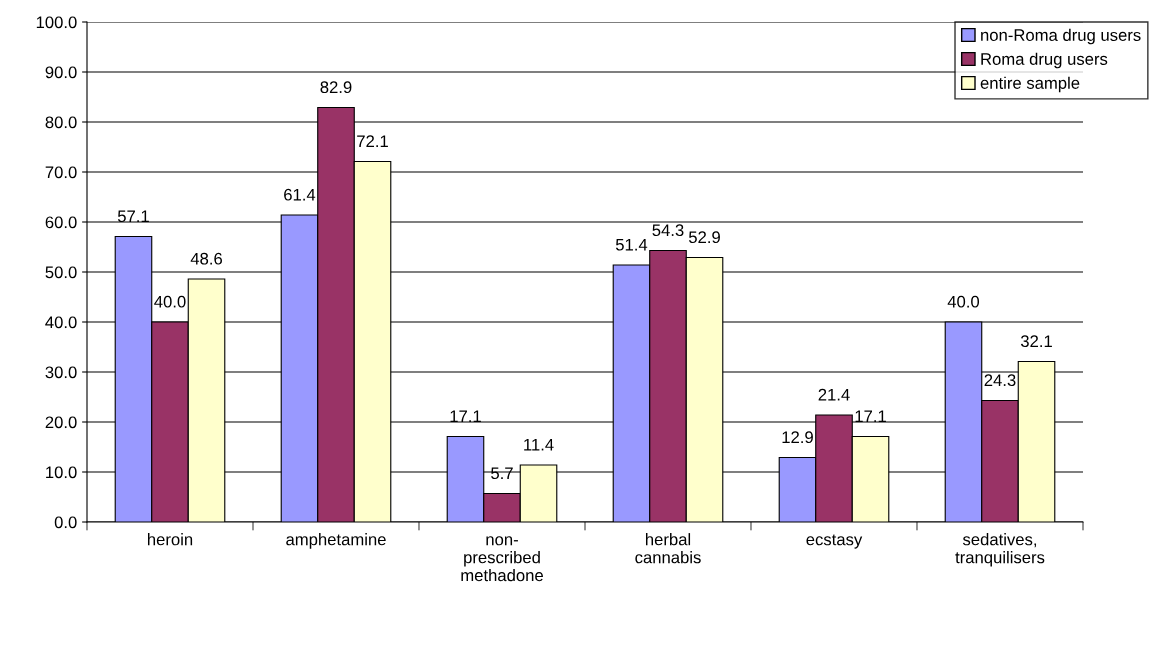 This screenshot has height=646, width=1149. I want to click on y-tick-label: 90.0, so click(61, 72).